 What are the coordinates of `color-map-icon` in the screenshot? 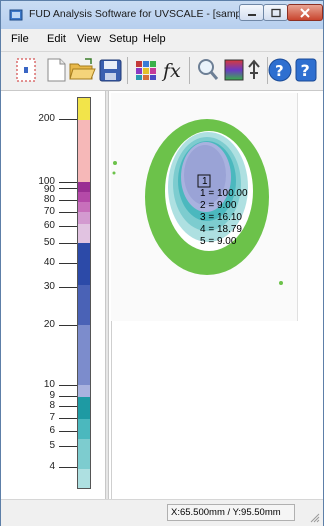 It's located at (146, 70).